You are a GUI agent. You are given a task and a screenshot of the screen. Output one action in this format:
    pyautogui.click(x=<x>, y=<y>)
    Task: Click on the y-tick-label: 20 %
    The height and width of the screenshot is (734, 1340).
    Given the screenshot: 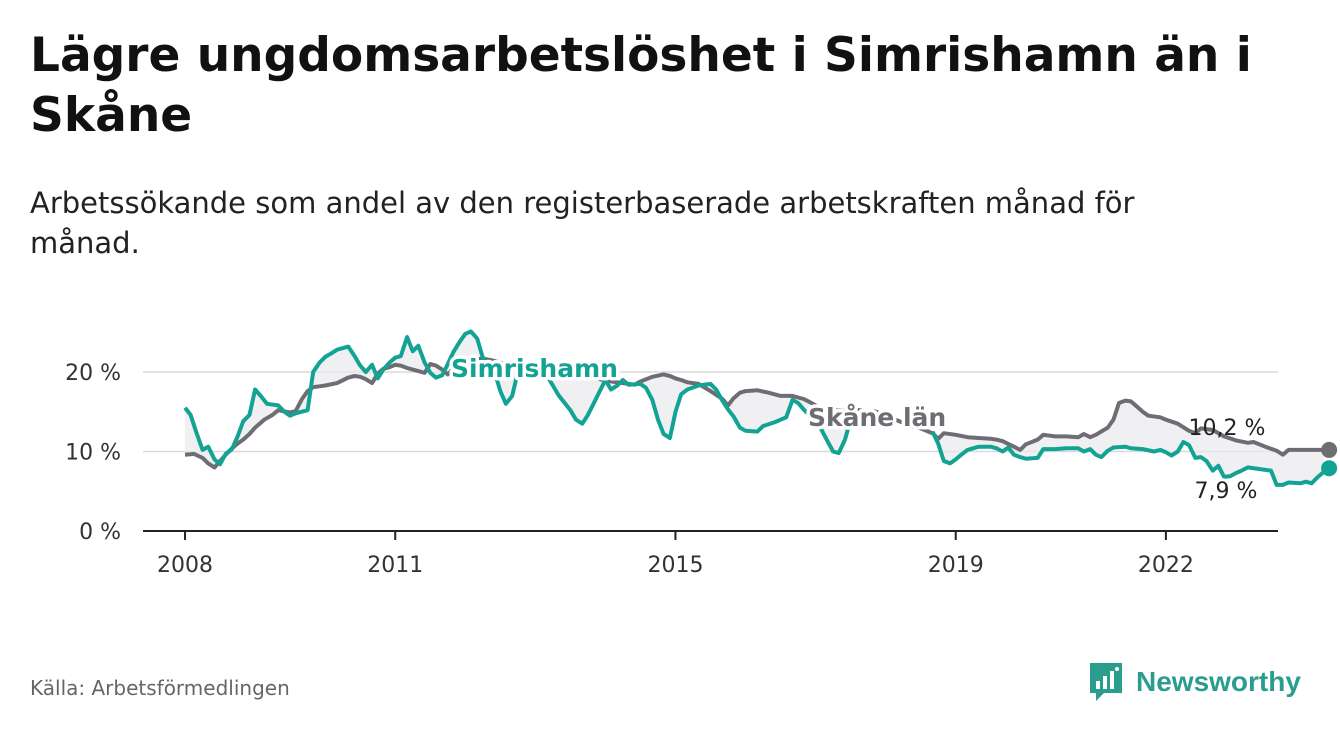 What is the action you would take?
    pyautogui.click(x=93, y=373)
    